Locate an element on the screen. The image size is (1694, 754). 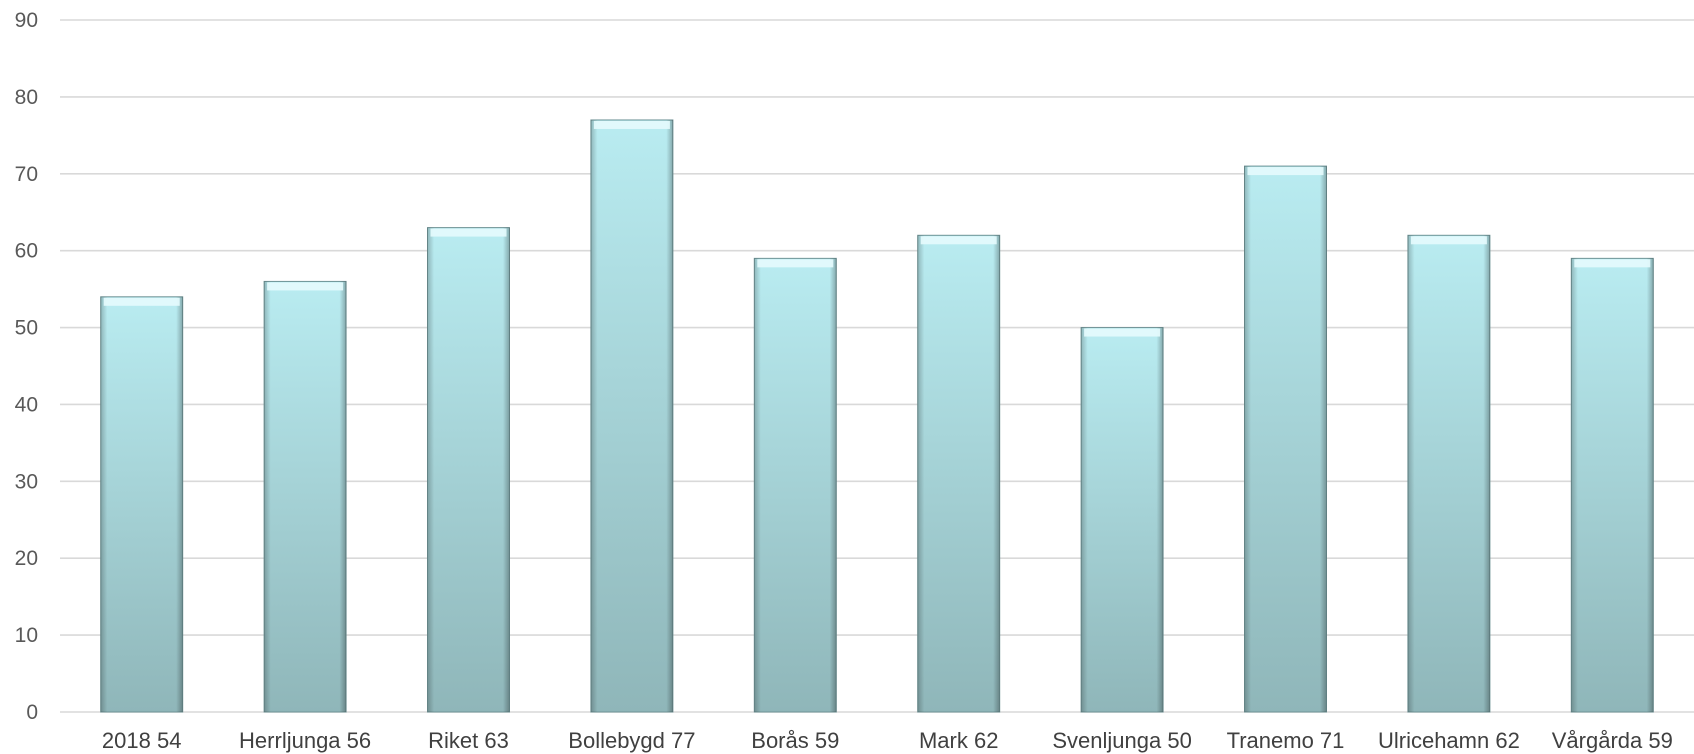
x-category-label: Herrljunga 56 is located at coordinates (305, 740).